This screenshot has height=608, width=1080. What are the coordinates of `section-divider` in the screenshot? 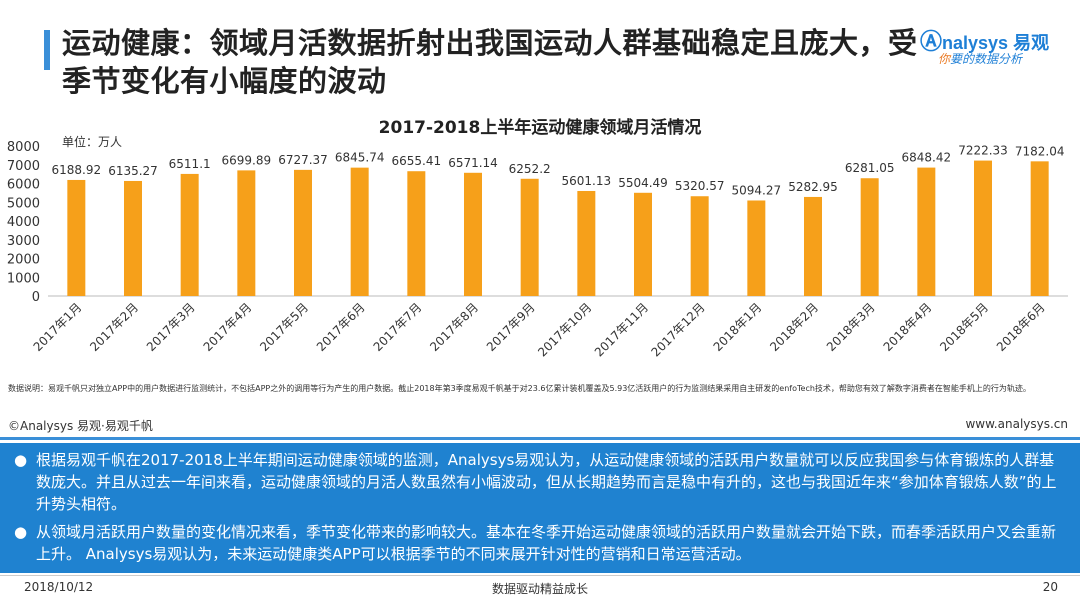 It's located at (540, 438).